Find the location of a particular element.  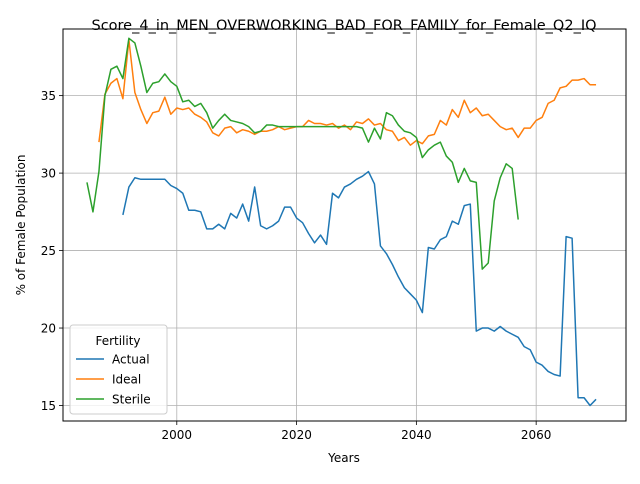

legend-title: Fertility is located at coordinates (117, 341).